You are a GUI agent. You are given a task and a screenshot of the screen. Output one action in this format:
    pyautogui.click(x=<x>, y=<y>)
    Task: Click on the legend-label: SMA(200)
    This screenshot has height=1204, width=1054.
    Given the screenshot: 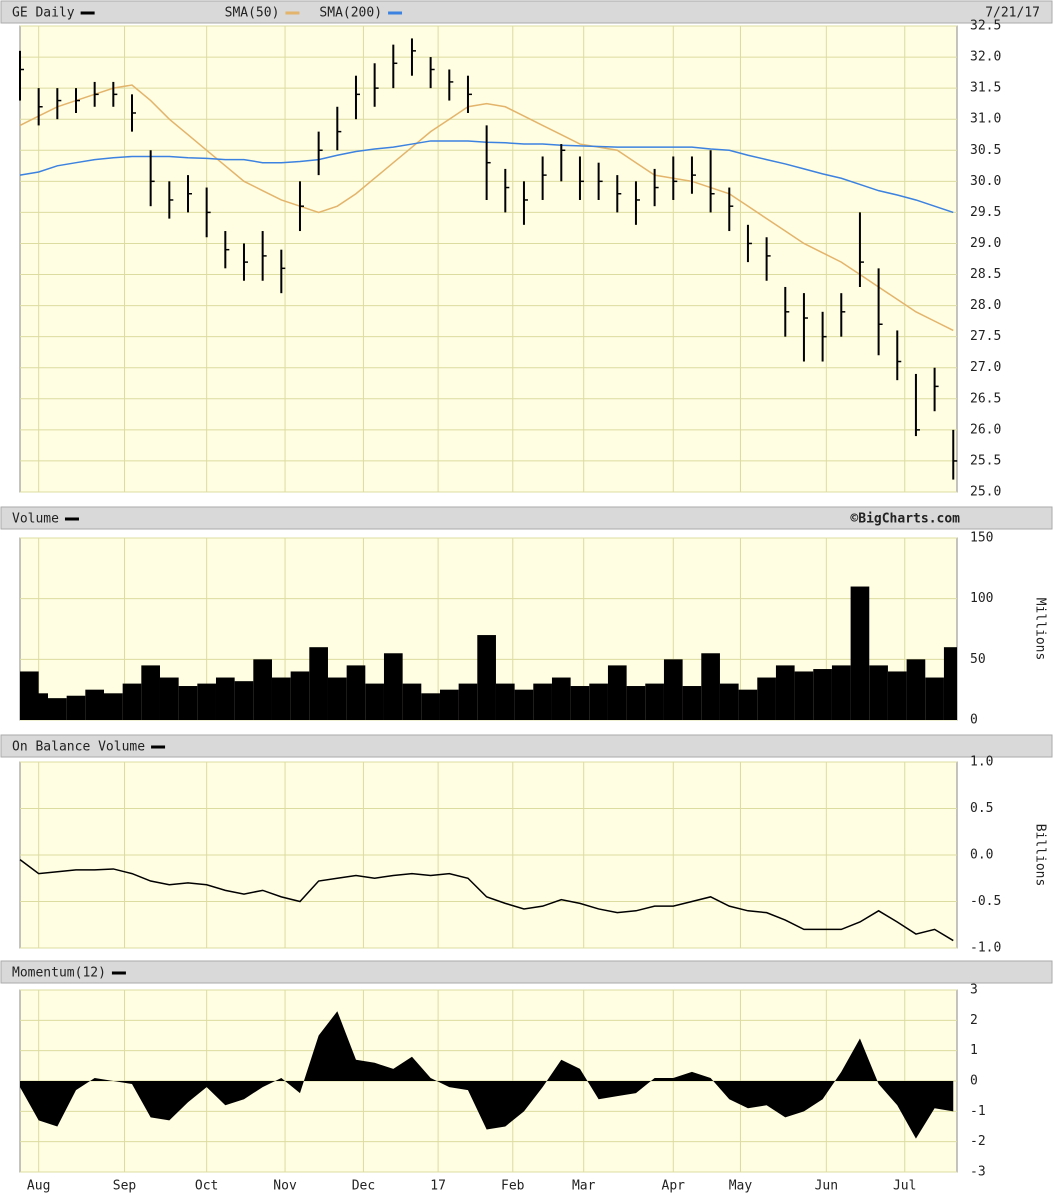 What is the action you would take?
    pyautogui.click(x=350, y=13)
    